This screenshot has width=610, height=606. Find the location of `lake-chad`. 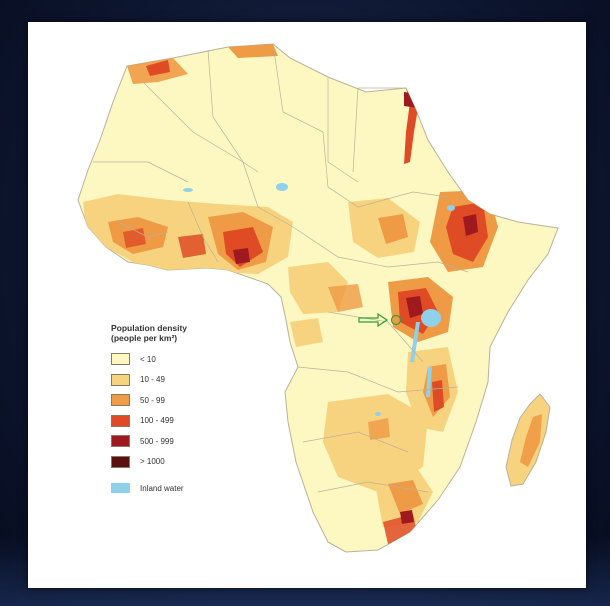

lake-chad is located at coordinates (282, 187).